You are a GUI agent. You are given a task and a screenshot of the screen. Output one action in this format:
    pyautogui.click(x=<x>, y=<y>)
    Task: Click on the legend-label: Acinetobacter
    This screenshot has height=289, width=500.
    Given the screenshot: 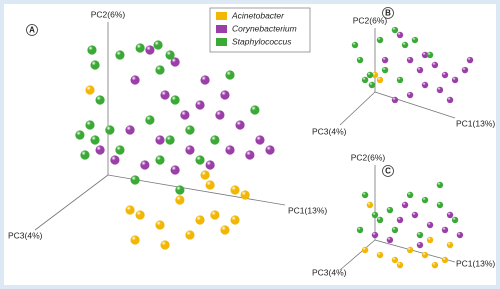 What is the action you would take?
    pyautogui.click(x=258, y=15)
    